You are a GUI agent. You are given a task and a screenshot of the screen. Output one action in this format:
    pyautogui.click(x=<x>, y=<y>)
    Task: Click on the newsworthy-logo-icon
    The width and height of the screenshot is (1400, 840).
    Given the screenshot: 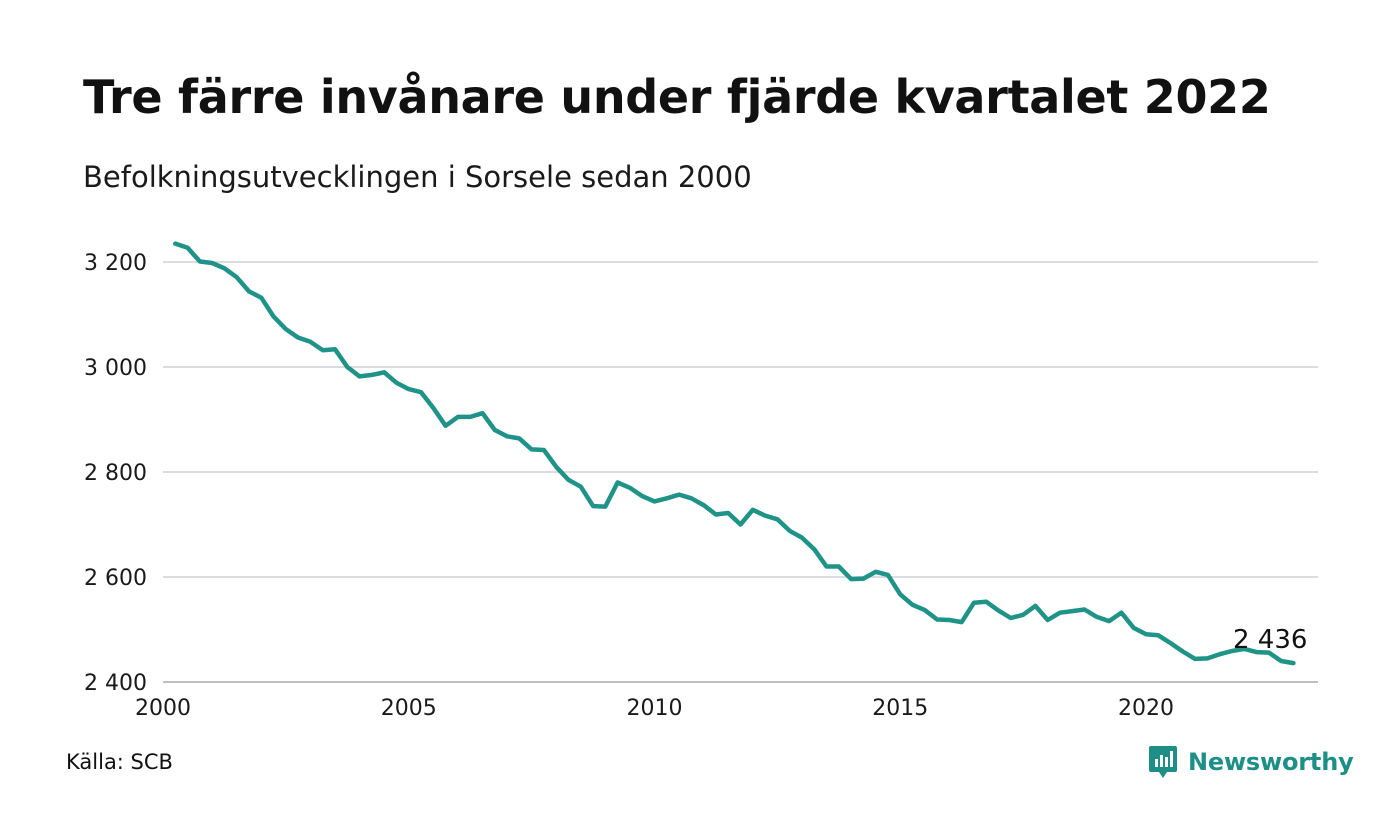 What is the action you would take?
    pyautogui.click(x=1163, y=762)
    